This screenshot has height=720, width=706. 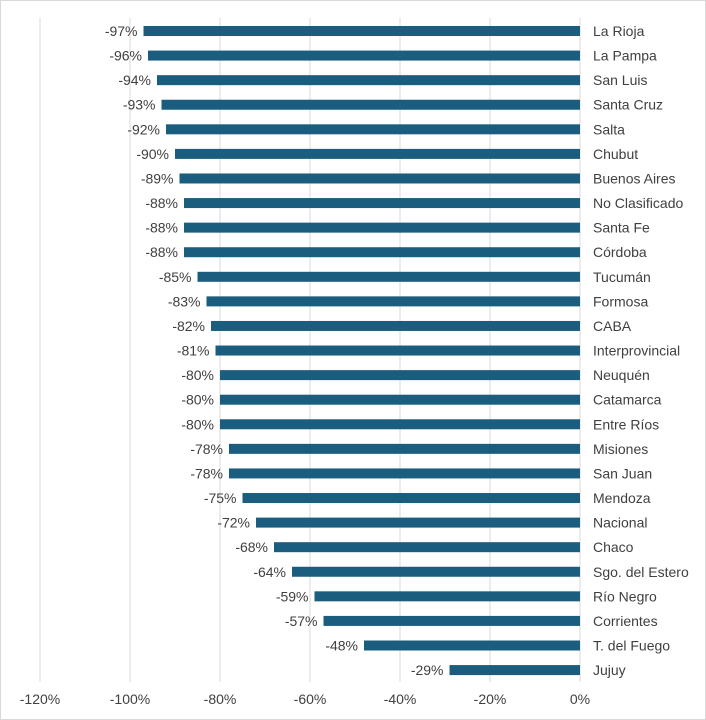 I want to click on category-label: CABA, so click(x=612, y=326).